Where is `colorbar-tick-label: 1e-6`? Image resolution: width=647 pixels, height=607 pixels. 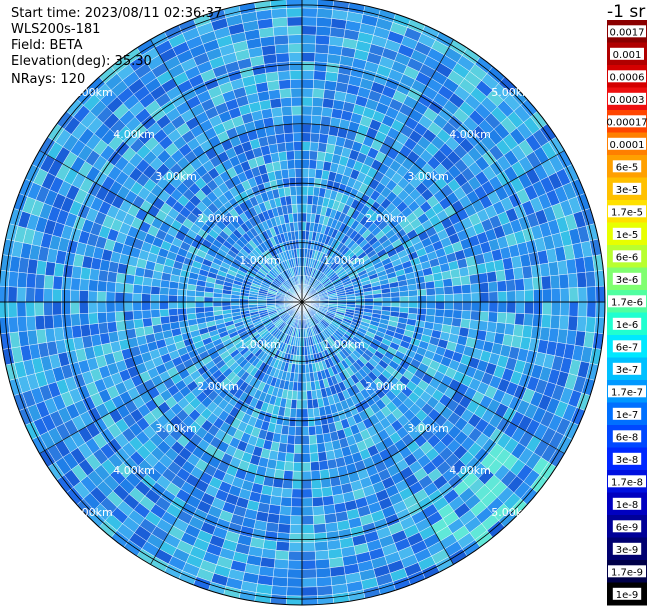
colorbar-tick-label: 1e-6 is located at coordinates (627, 325).